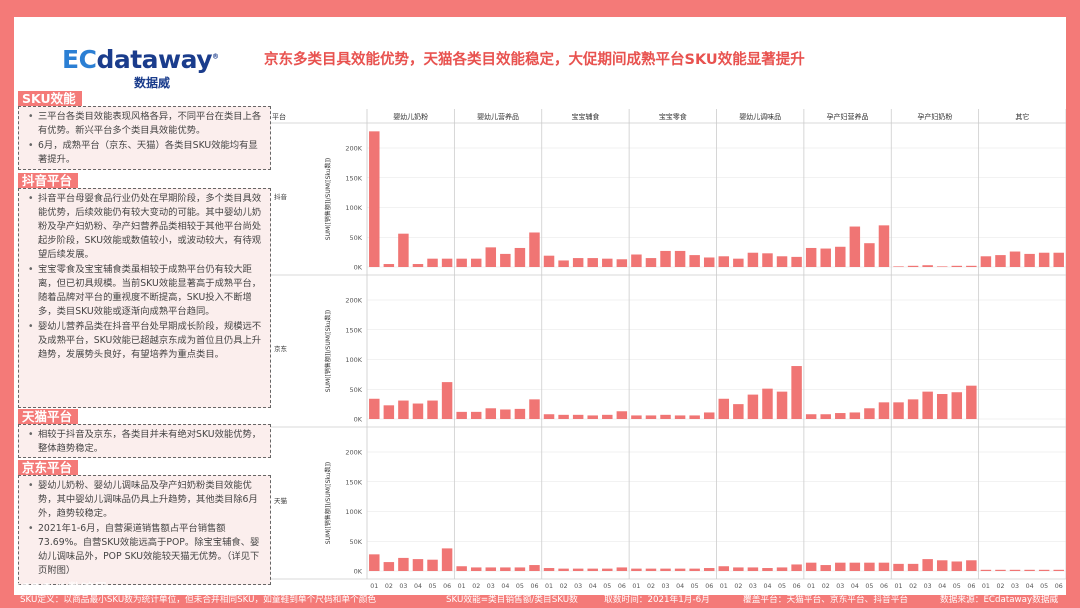 This screenshot has height=608, width=1080. What do you see at coordinates (855, 586) in the screenshot?
I see `x-tick-label: 04` at bounding box center [855, 586].